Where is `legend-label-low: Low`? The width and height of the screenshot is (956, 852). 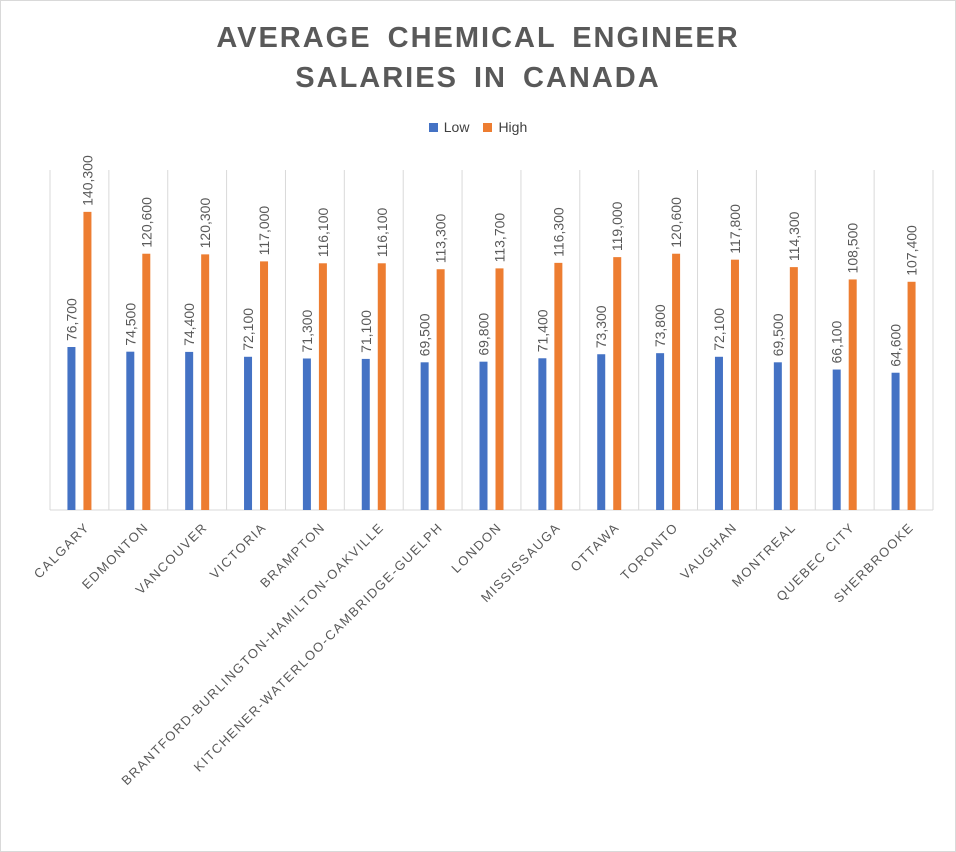 legend-label-low: Low is located at coordinates (456, 127).